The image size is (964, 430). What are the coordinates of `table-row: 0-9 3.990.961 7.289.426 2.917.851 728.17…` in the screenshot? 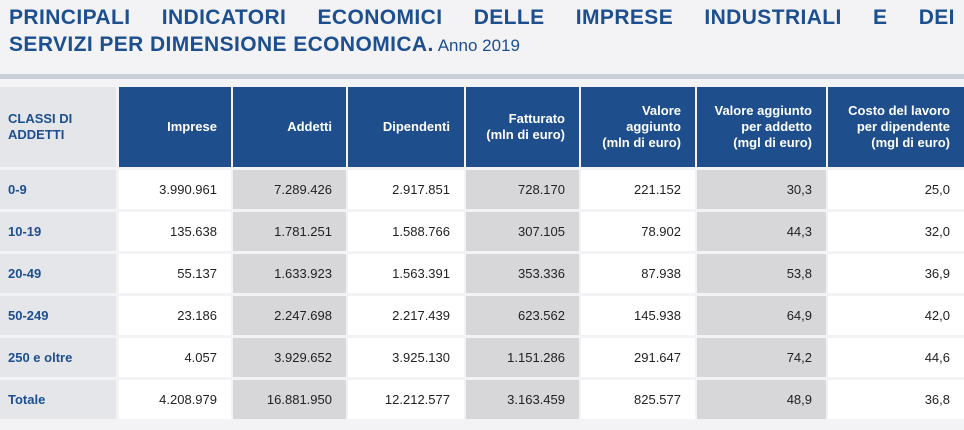 It's located at (482, 190).